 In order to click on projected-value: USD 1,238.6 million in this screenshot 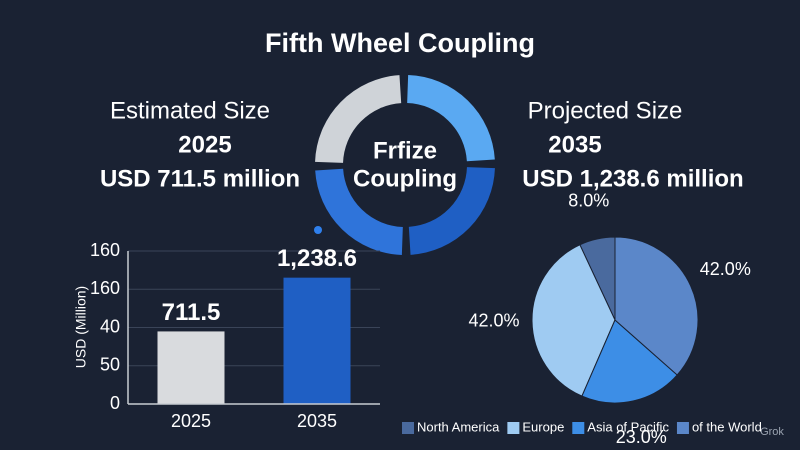, I will do `click(632, 178)`.